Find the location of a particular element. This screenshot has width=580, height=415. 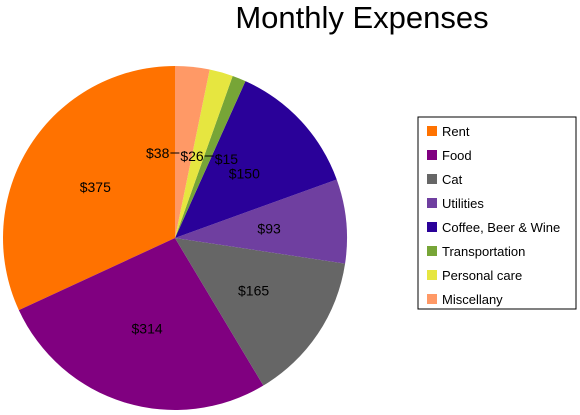

value-label-personal-care: $26 is located at coordinates (192, 156).